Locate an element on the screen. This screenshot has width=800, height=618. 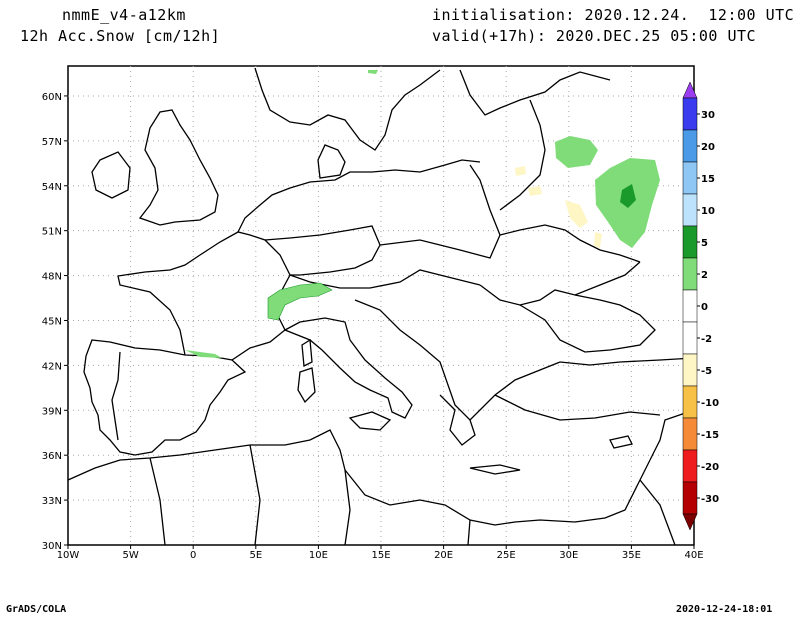
colorbar-label: -20 is located at coordinates (710, 467).